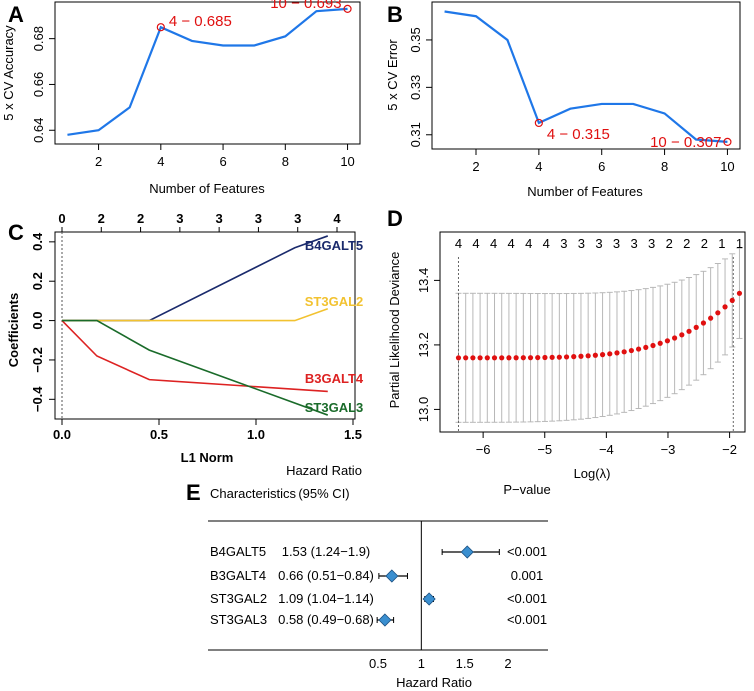  Describe the element at coordinates (526, 489) in the screenshot. I see `panel-e-header-pvalue: P−value` at that location.